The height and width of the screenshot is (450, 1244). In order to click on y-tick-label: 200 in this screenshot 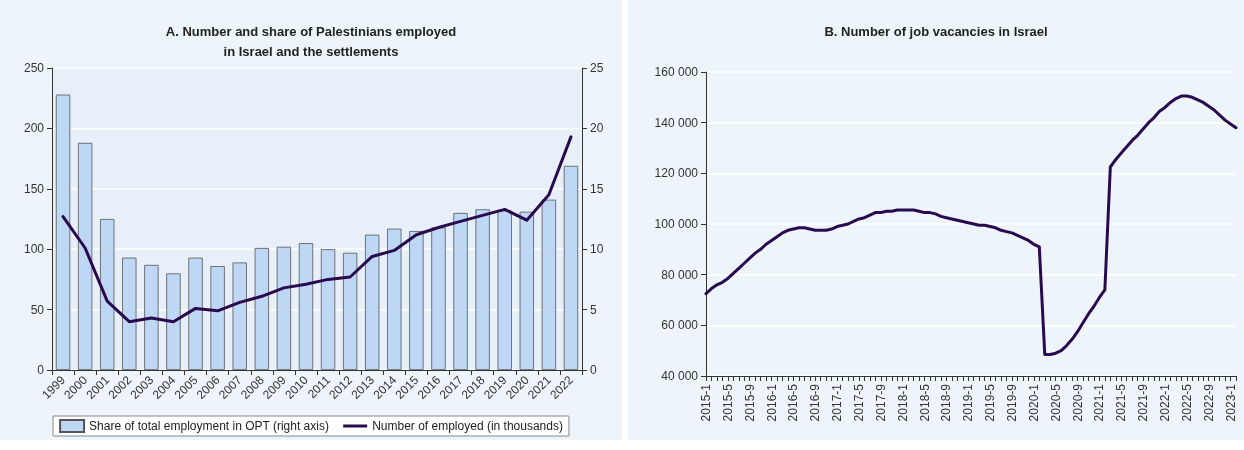, I will do `click(34, 128)`.